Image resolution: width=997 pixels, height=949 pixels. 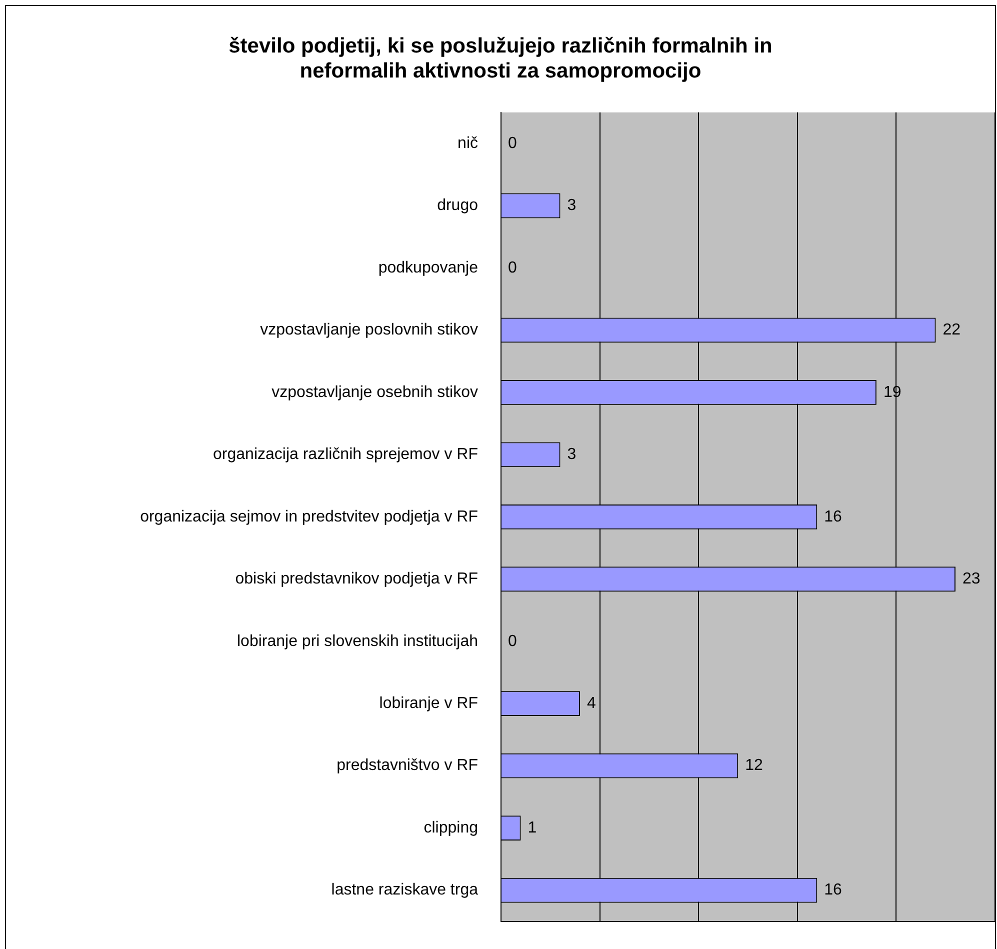 I want to click on y-tick-label: obiski predstavnikov podjetja v RF, so click(x=356, y=579).